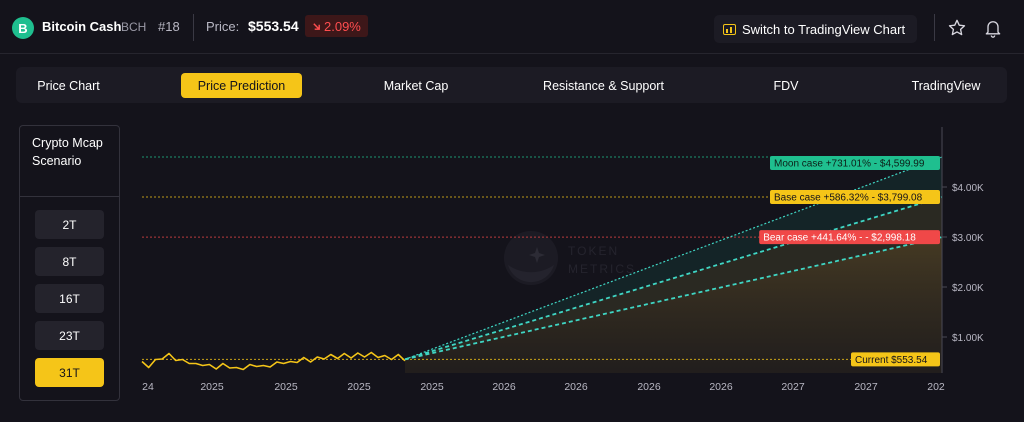  What do you see at coordinates (968, 238) in the screenshot?
I see `y-tick-label-1: $3.00K` at bounding box center [968, 238].